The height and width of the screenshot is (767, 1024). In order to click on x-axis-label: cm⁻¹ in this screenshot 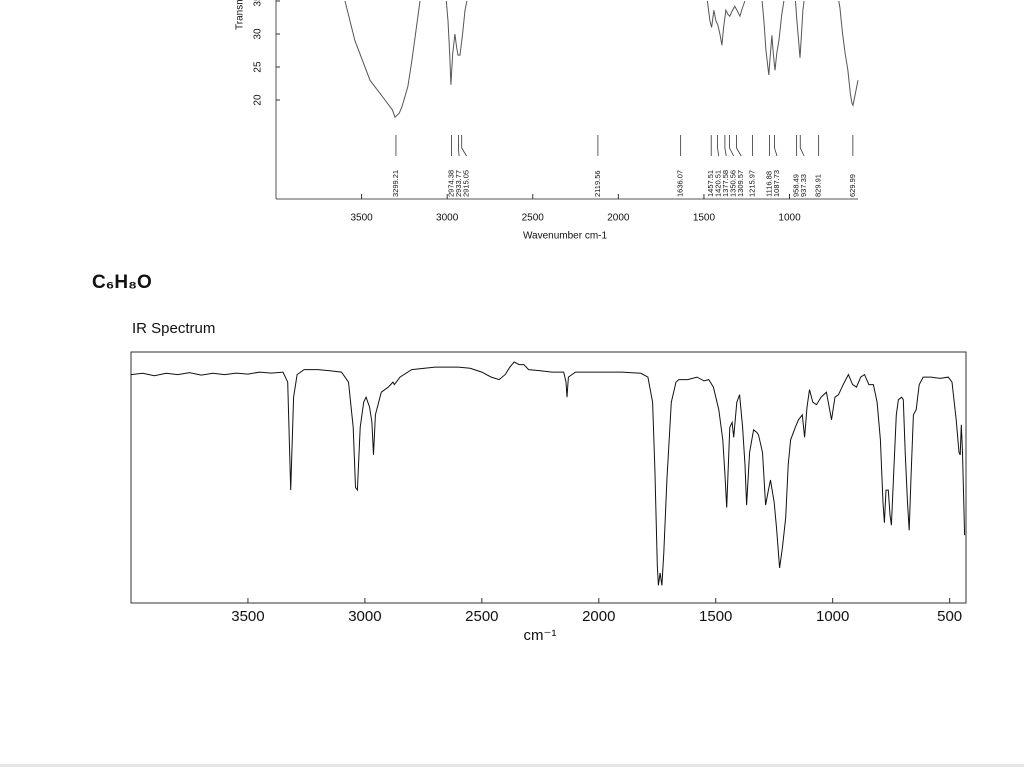, I will do `click(540, 635)`.